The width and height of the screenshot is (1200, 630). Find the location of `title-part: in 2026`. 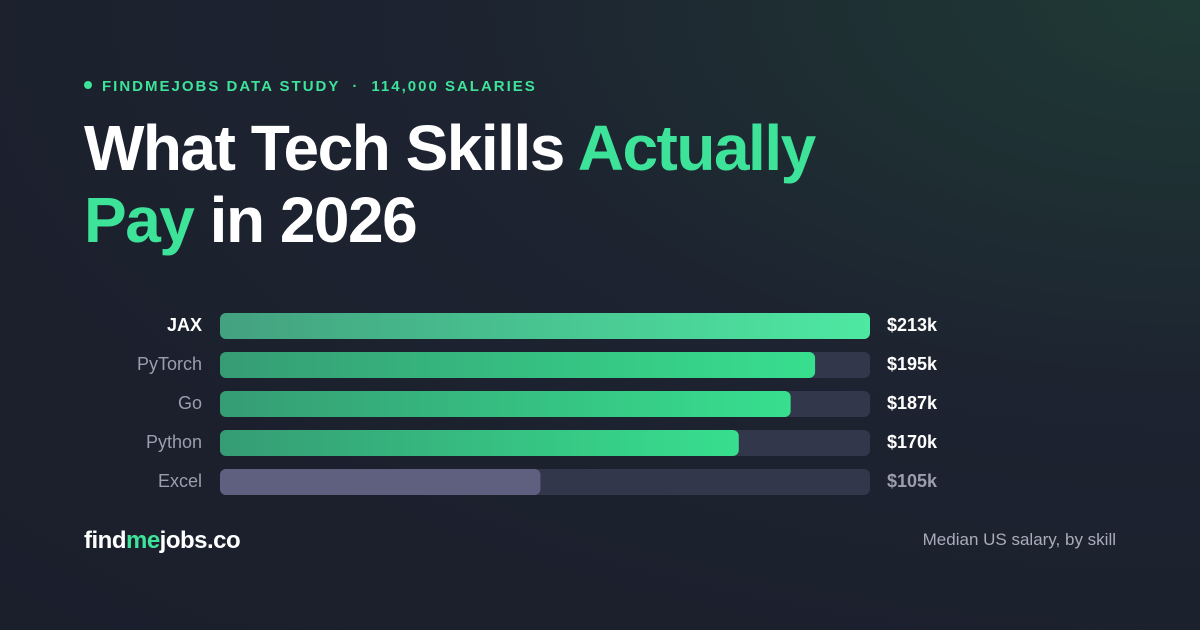

title-part: in 2026 is located at coordinates (313, 220).